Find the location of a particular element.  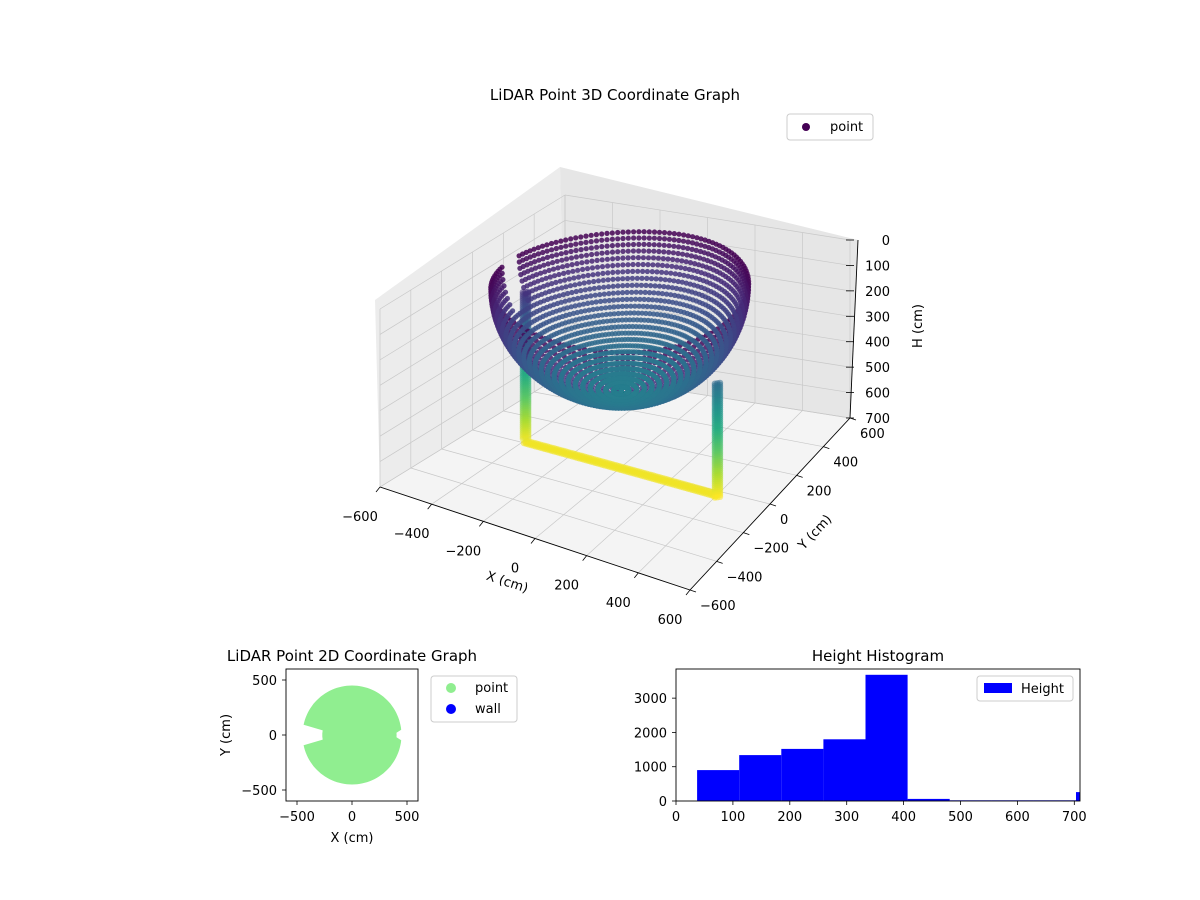

legend-point-marker is located at coordinates (806, 127).